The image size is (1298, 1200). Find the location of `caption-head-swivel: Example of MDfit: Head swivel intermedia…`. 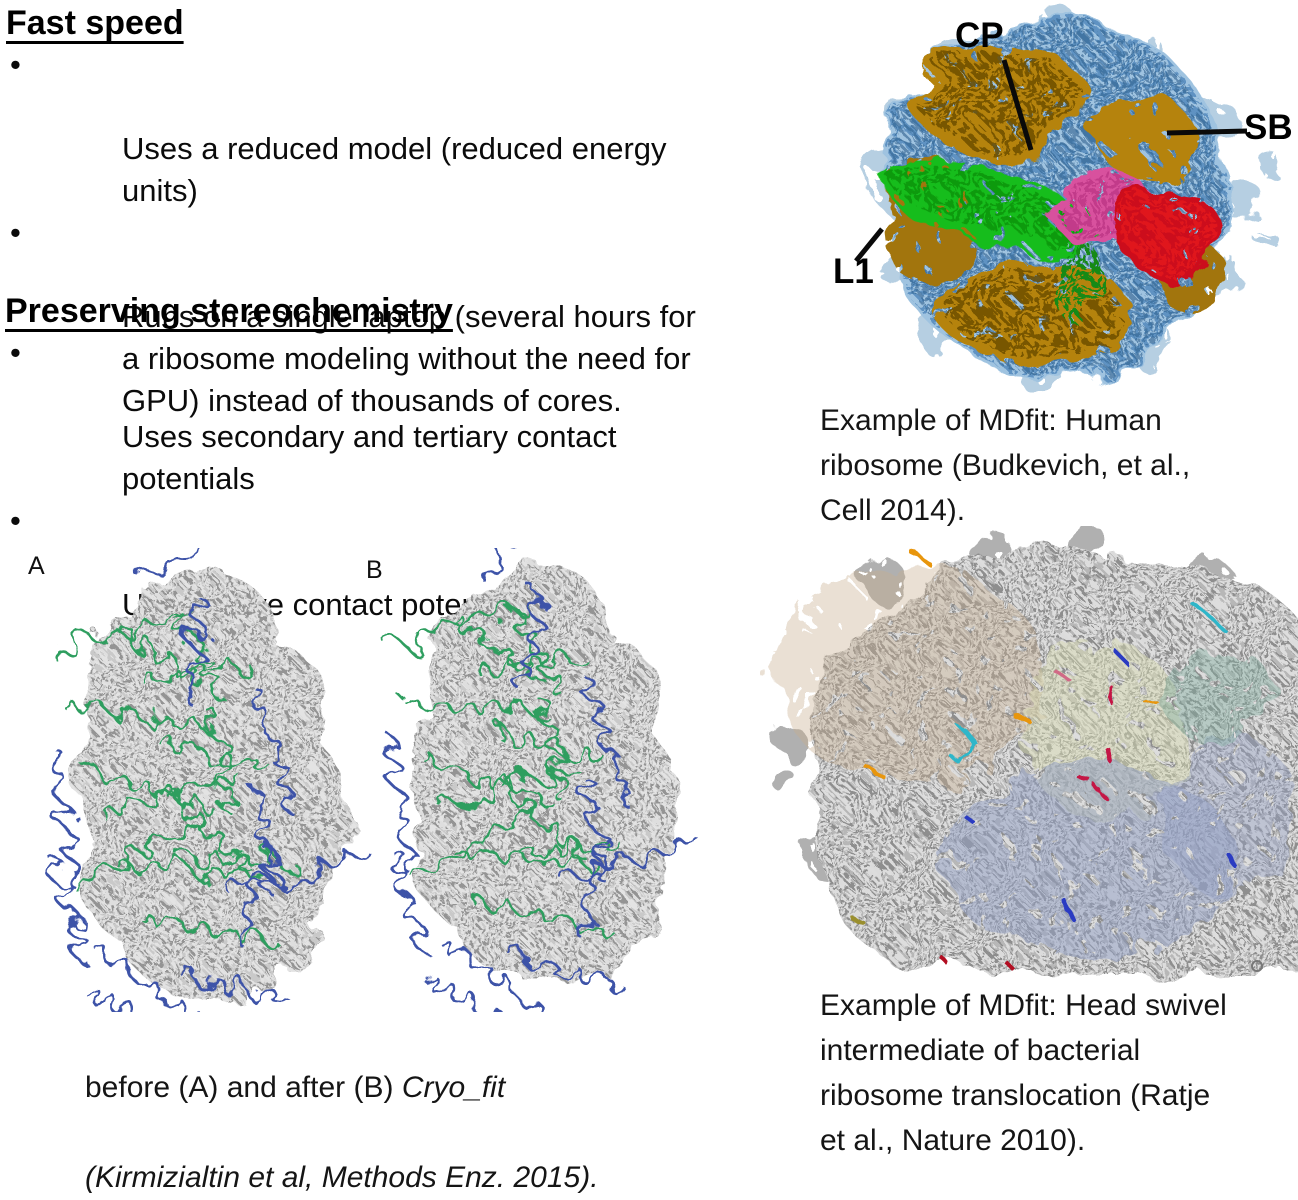

caption-head-swivel: Example of MDfit: Head swivel intermedia… is located at coordinates (1023, 1073).